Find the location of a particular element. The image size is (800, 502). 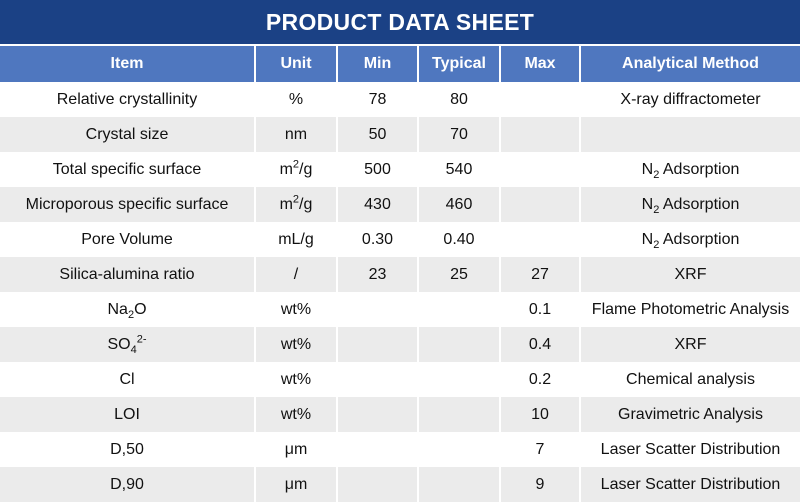

column-header-typical: Typical is located at coordinates (458, 63).